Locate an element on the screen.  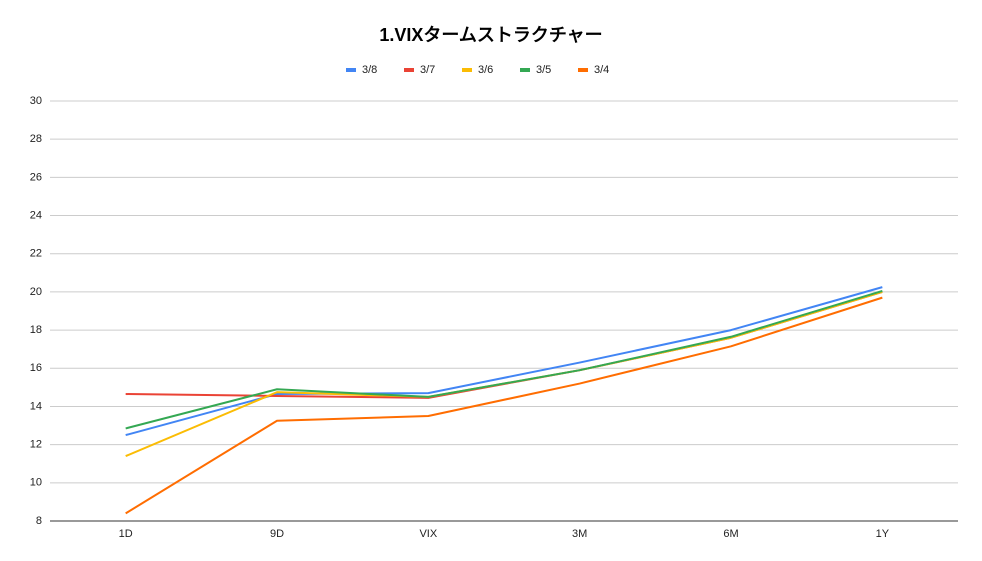
x-tick-label: VIX is located at coordinates (428, 534).